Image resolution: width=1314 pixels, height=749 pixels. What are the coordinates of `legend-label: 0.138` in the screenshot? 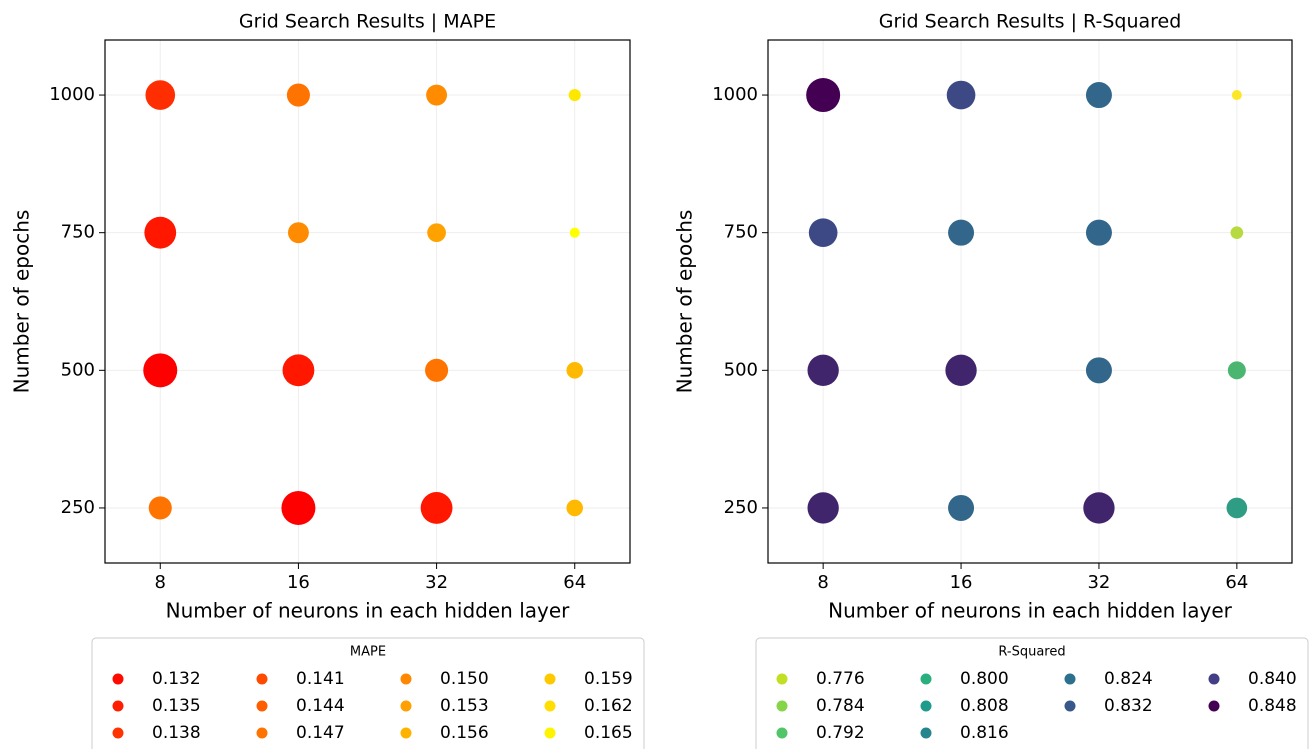 It's located at (176, 733).